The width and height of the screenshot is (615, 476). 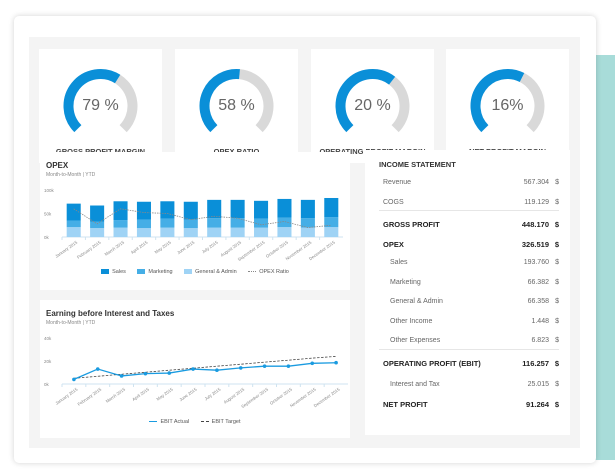 I want to click on gauge-card: 16%NET PROFIT MARGIN, so click(x=507, y=106).